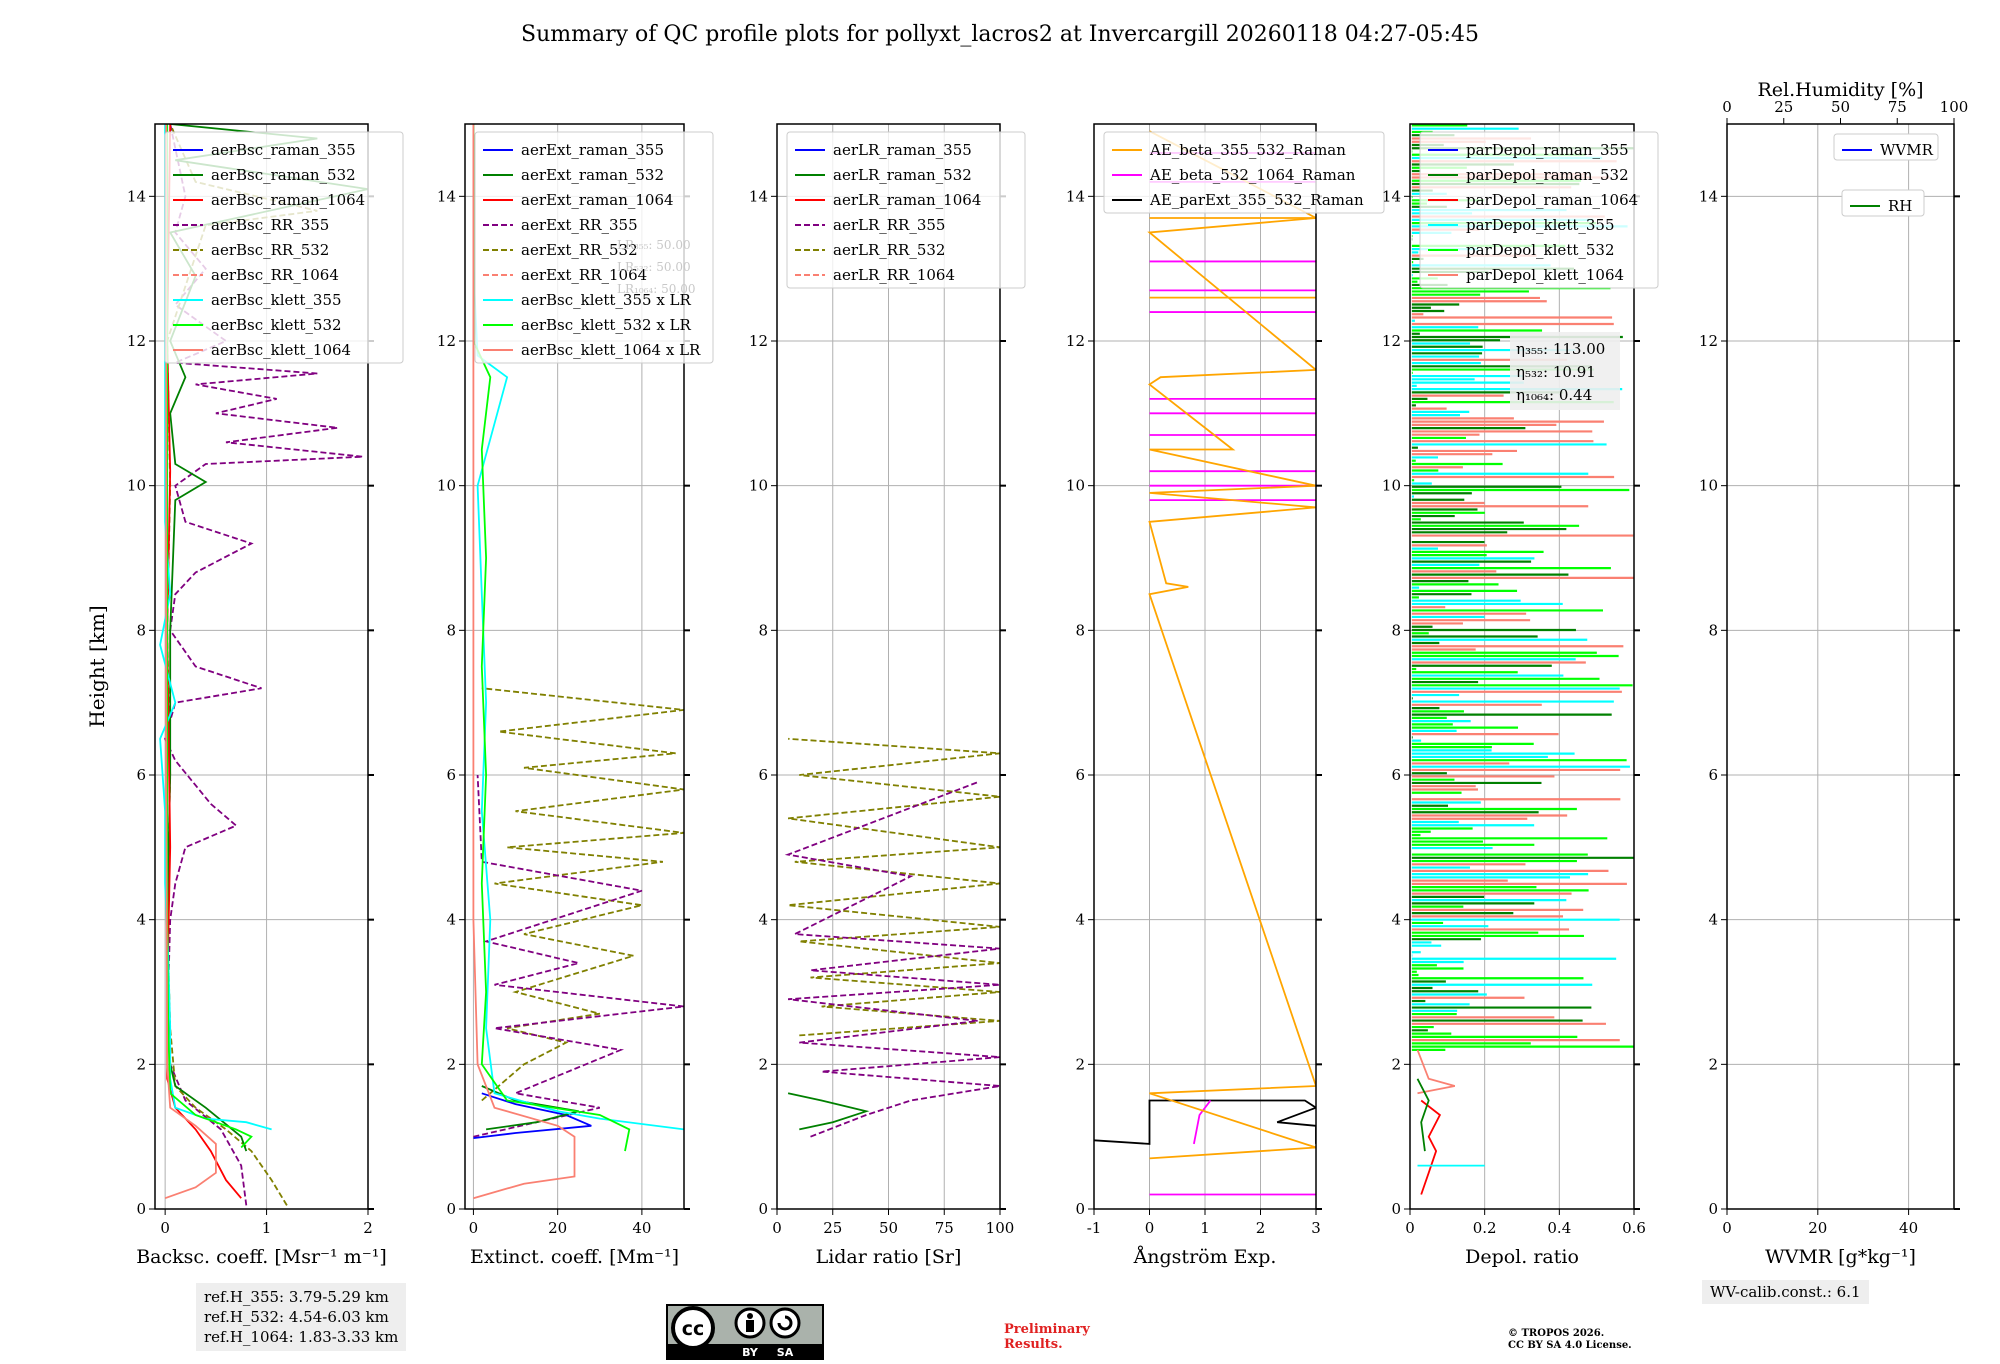 The width and height of the screenshot is (2000, 1364). I want to click on legend-label: aerBsc_klett_355 x LR, so click(606, 300).